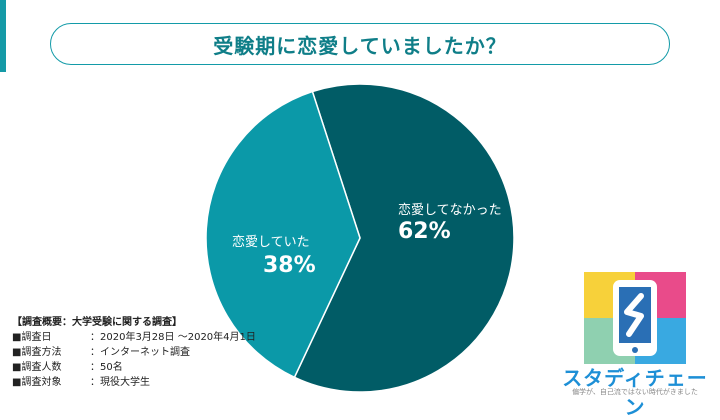 The image size is (720, 420). I want to click on page-title: 受験期に恋愛していましたか？, so click(360, 45).